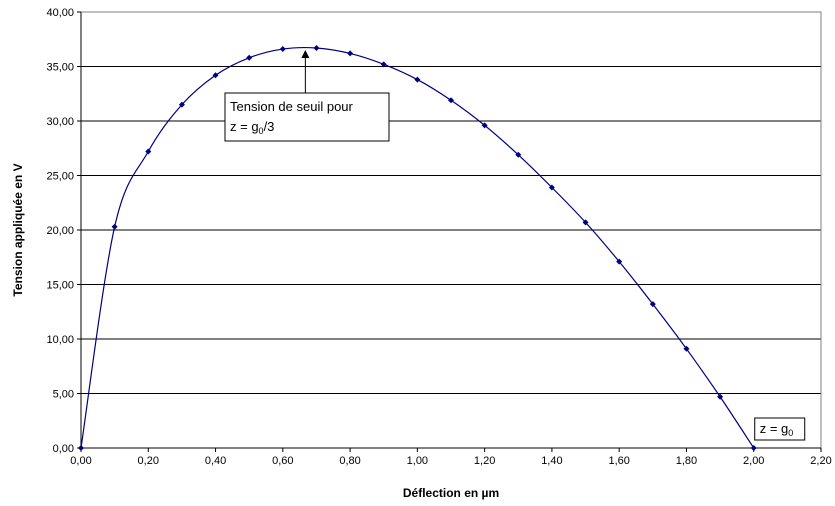 Image resolution: width=835 pixels, height=506 pixels. Describe the element at coordinates (60, 286) in the screenshot. I see `y-tick-label: 15,00` at that location.